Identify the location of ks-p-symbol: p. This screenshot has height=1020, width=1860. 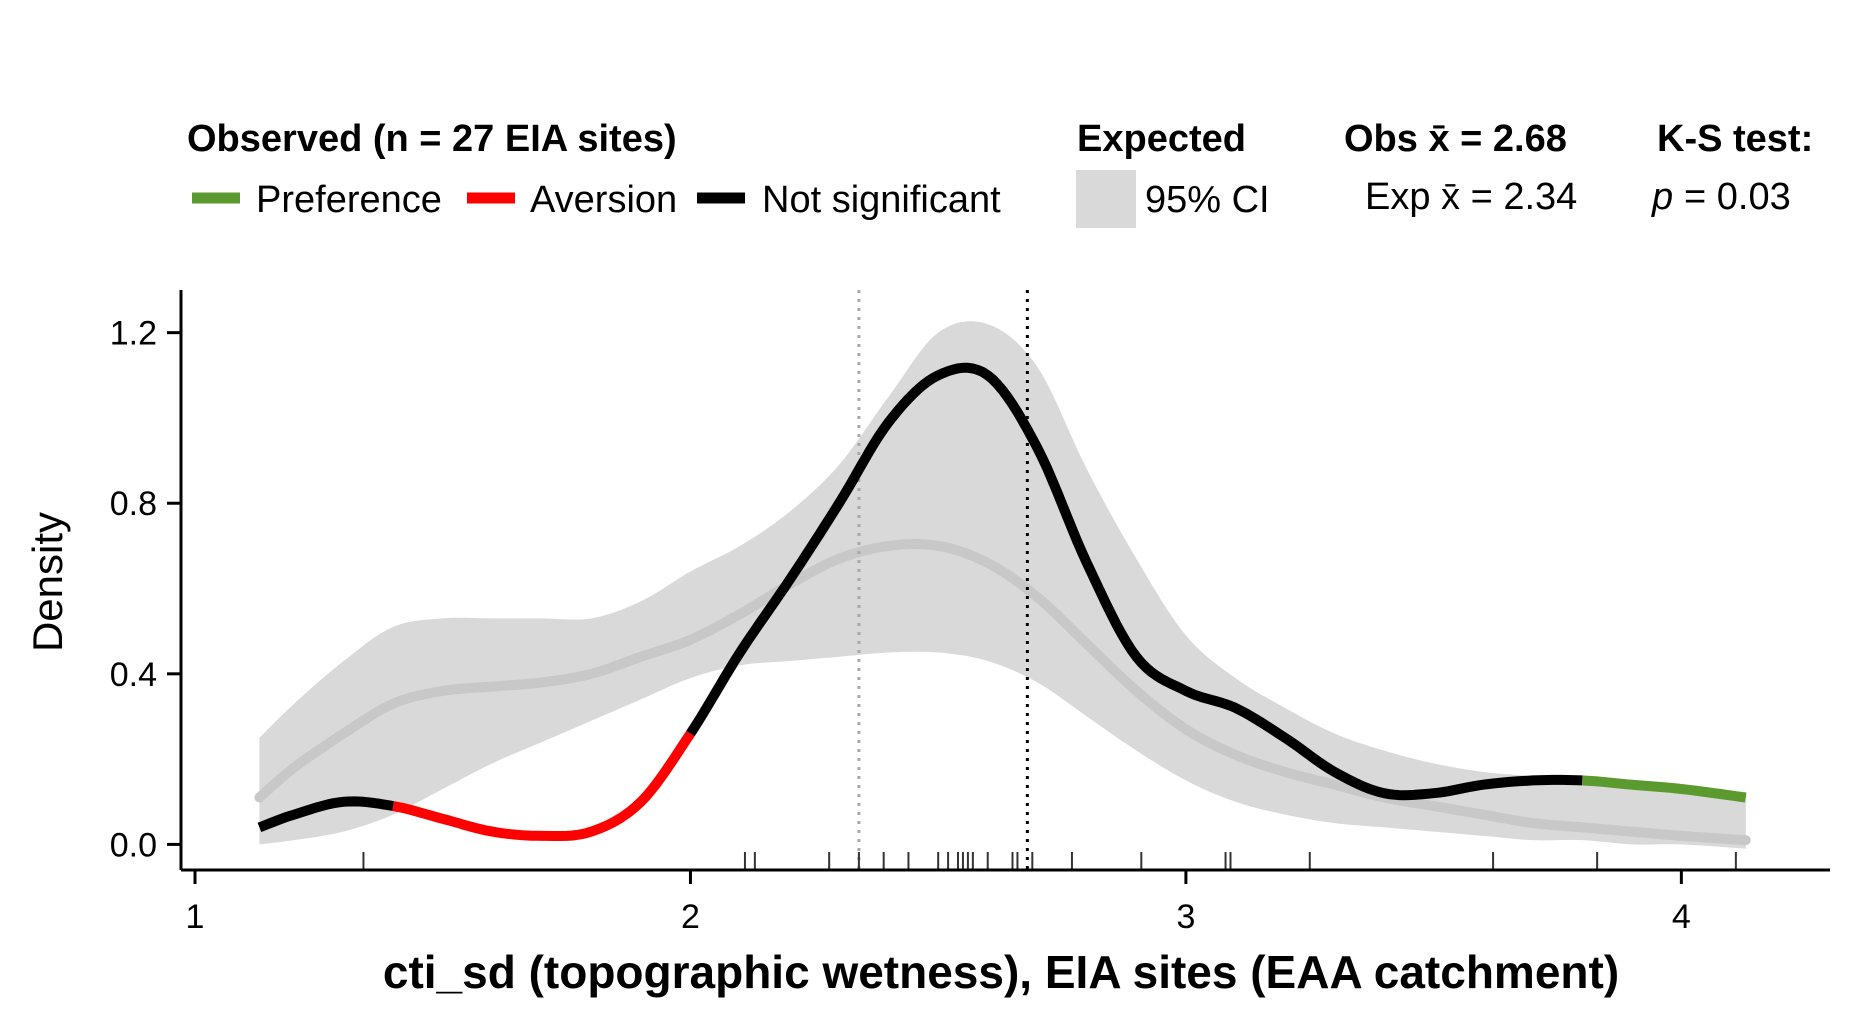
(1662, 197).